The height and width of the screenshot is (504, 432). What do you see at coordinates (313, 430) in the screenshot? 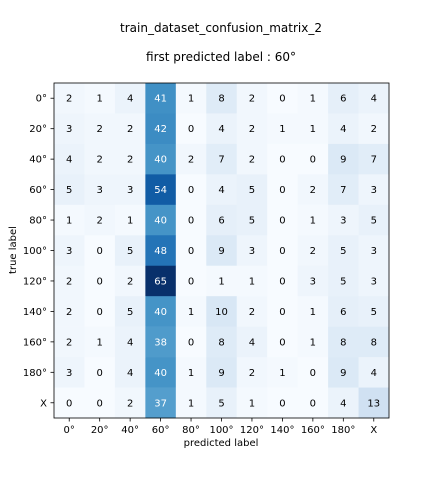
I see `x-tick-label: 160°` at bounding box center [313, 430].